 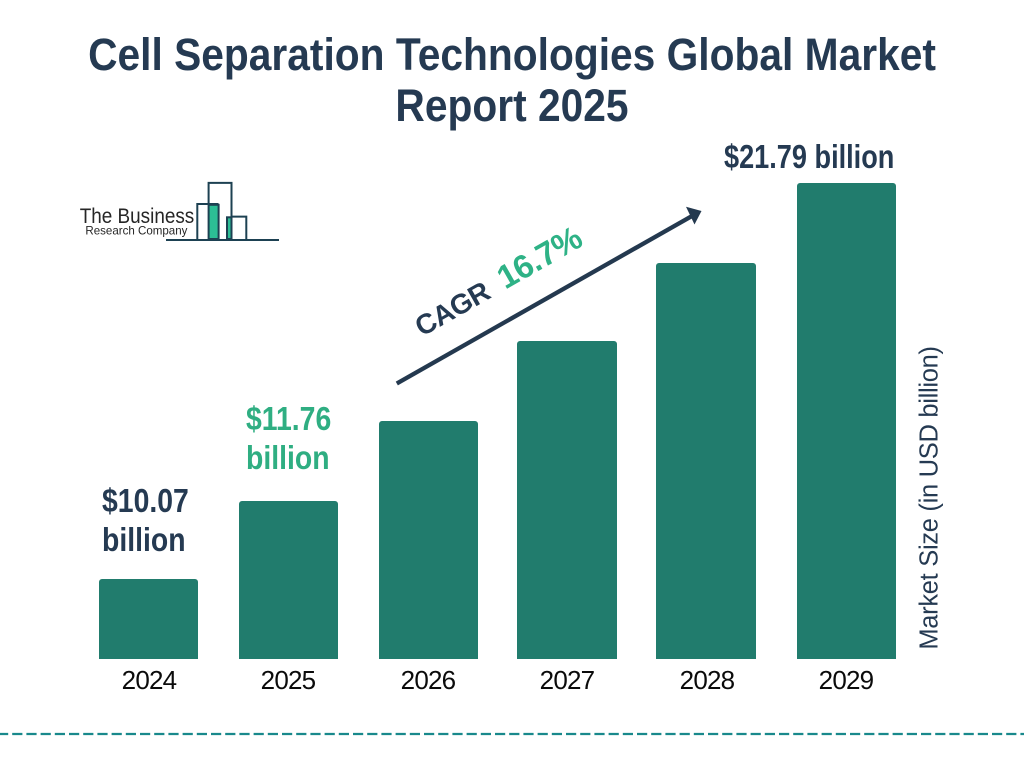 What do you see at coordinates (137, 216) in the screenshot?
I see `svg-text: The Business` at bounding box center [137, 216].